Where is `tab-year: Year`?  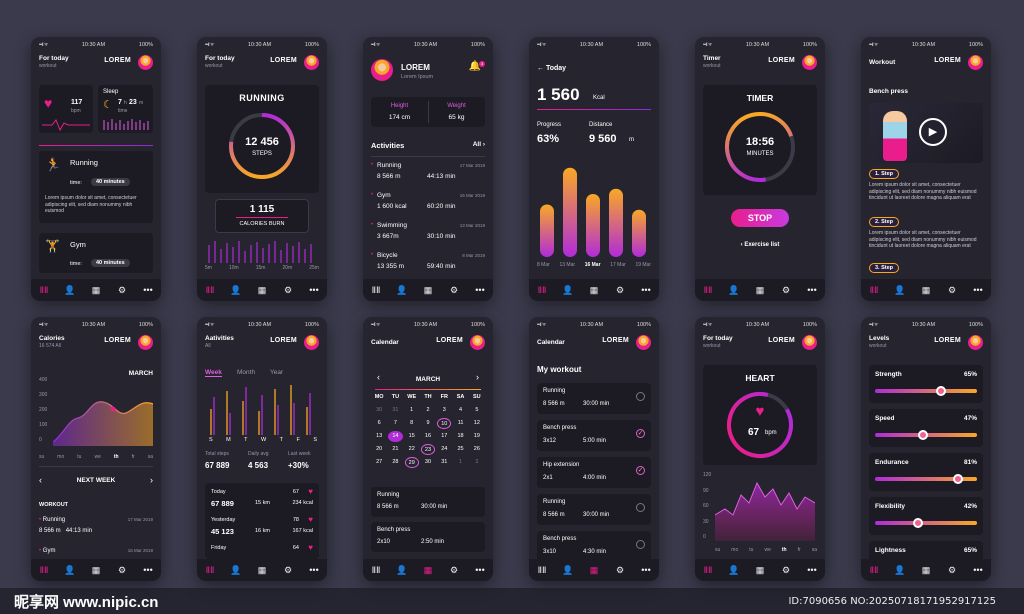
tab-year: Year is located at coordinates (277, 372).